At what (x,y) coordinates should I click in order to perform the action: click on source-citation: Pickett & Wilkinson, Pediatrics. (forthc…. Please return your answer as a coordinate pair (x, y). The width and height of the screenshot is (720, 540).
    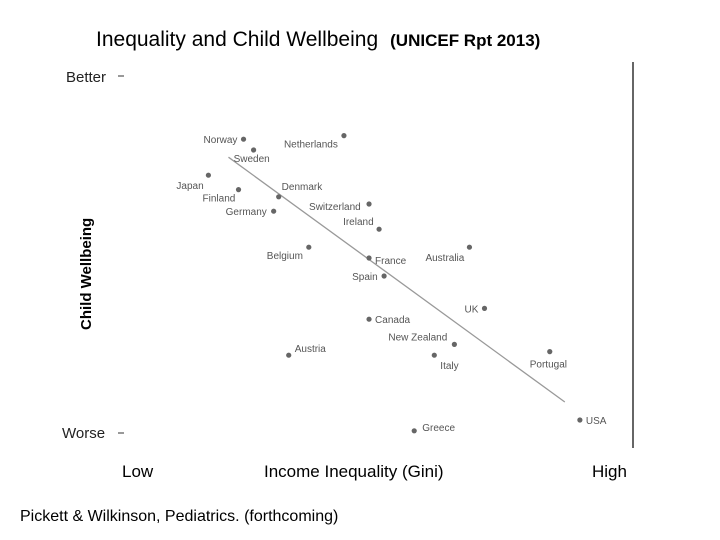
    Looking at the image, I should click on (179, 516).